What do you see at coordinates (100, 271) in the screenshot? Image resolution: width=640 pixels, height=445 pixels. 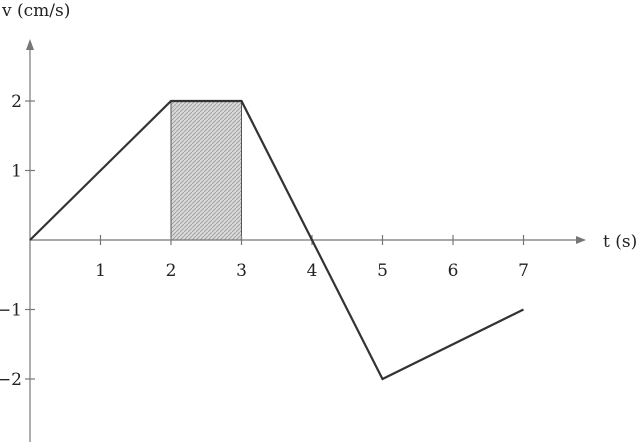 I see `x-tick-label: 1` at bounding box center [100, 271].